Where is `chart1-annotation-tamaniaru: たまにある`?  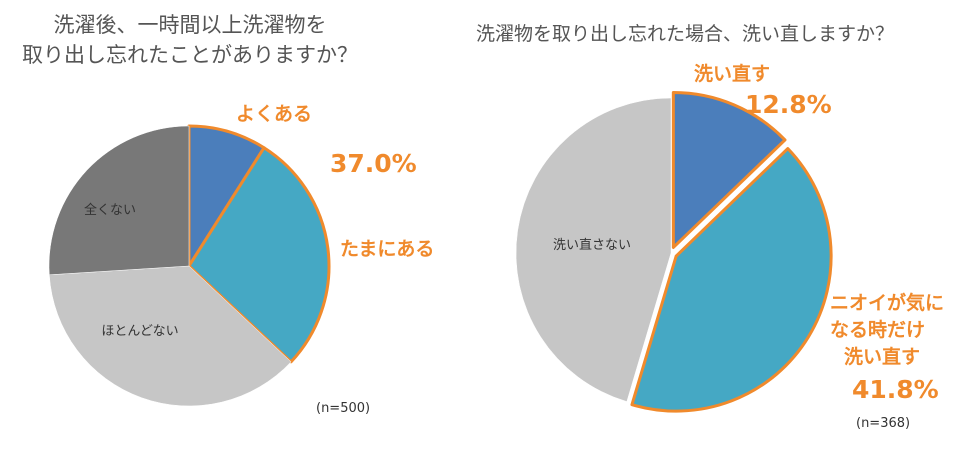 chart1-annotation-tamaniaru: たまにある is located at coordinates (387, 249).